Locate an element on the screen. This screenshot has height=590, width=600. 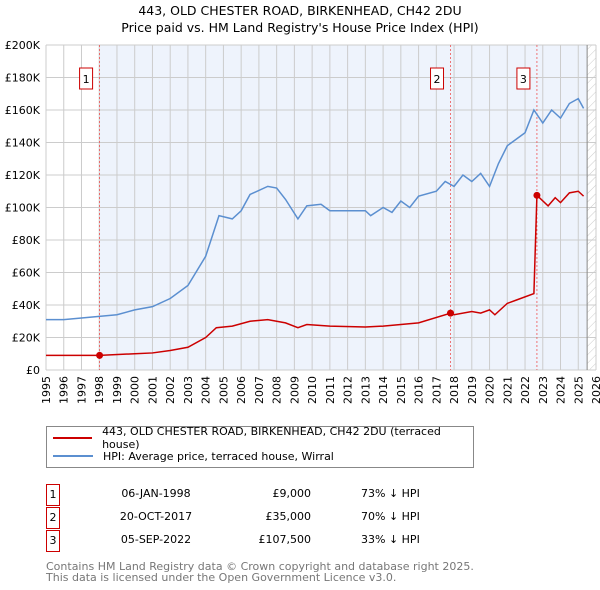
x-tick-label: 2018 is located at coordinates (454, 390).